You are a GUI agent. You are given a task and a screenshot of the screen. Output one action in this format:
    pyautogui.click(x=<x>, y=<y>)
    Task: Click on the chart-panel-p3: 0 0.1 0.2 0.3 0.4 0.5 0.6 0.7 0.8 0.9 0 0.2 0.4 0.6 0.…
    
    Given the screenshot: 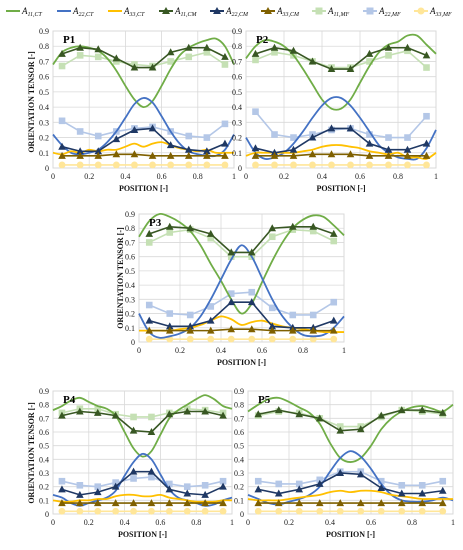 What is the action you would take?
    pyautogui.click(x=231, y=288)
    